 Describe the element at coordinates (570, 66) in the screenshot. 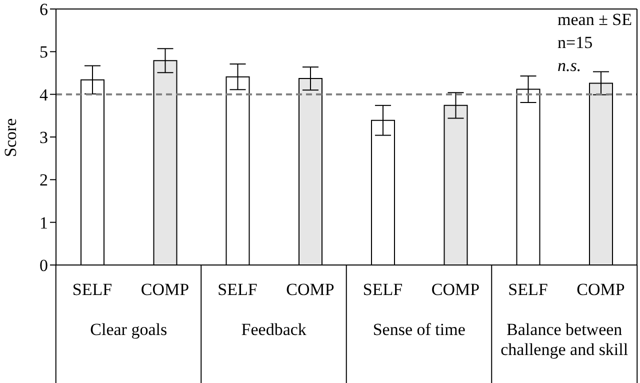

I see `annotation: n.s.` at that location.